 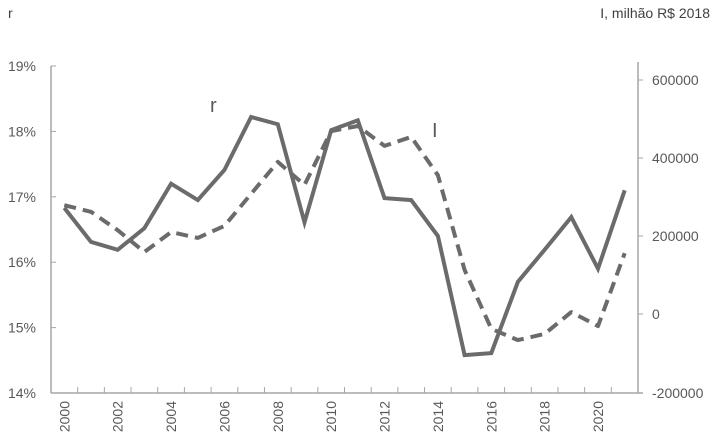 What do you see at coordinates (22, 328) in the screenshot?
I see `left-axis-tick-label: 15%` at bounding box center [22, 328].